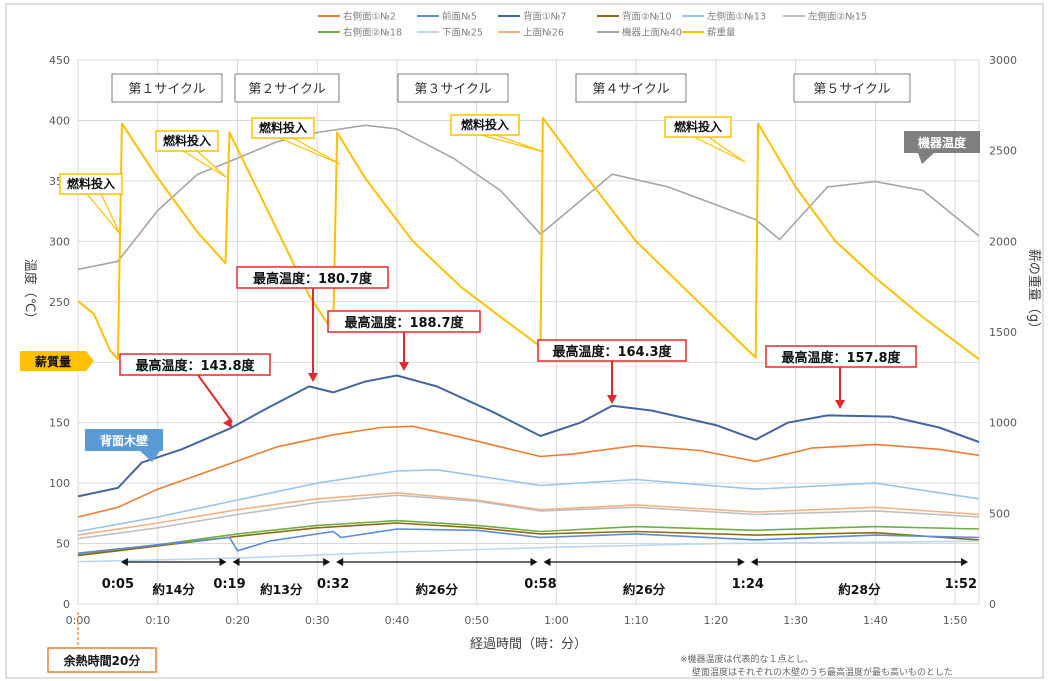 Image resolution: width=1049 pixels, height=681 pixels. Describe the element at coordinates (556, 620) in the screenshot. I see `x-tick-label: 1:00` at that location.